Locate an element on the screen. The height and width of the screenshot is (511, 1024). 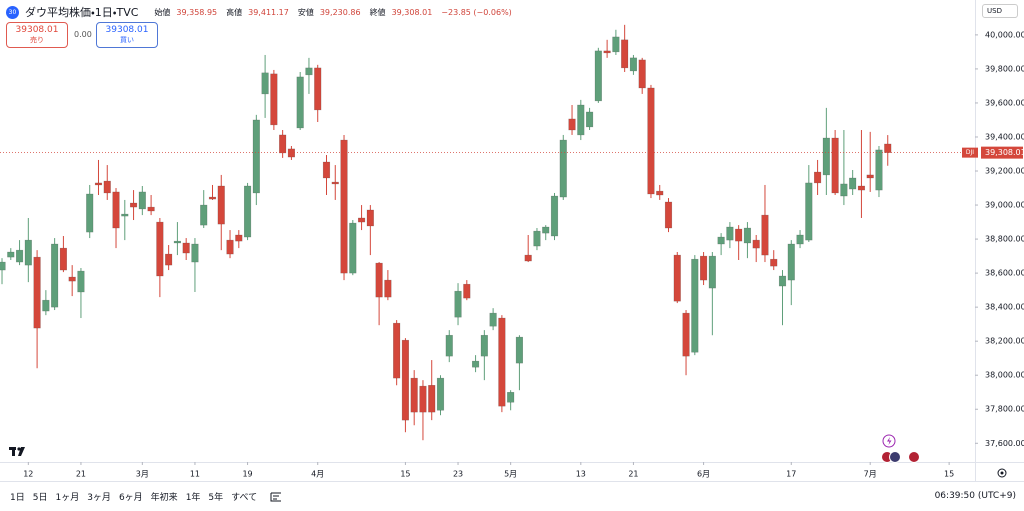
range-button: 1年 is located at coordinates (193, 498).